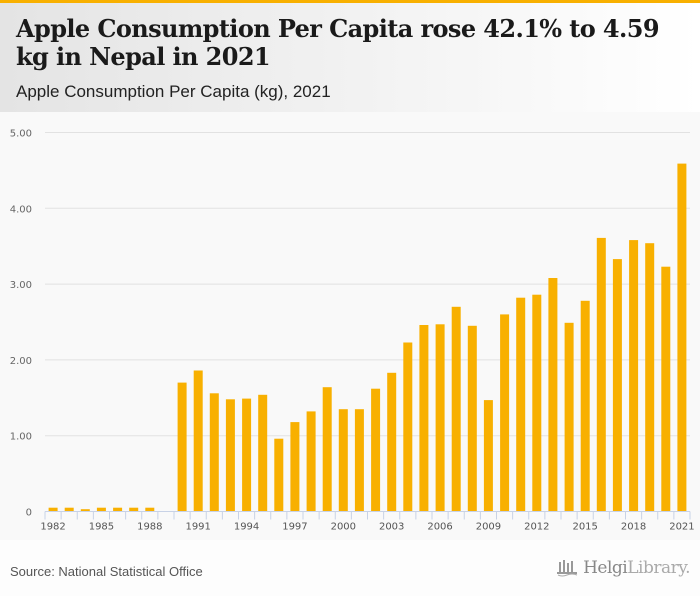 The width and height of the screenshot is (700, 596). I want to click on x-tick-label: 1991, so click(197, 527).